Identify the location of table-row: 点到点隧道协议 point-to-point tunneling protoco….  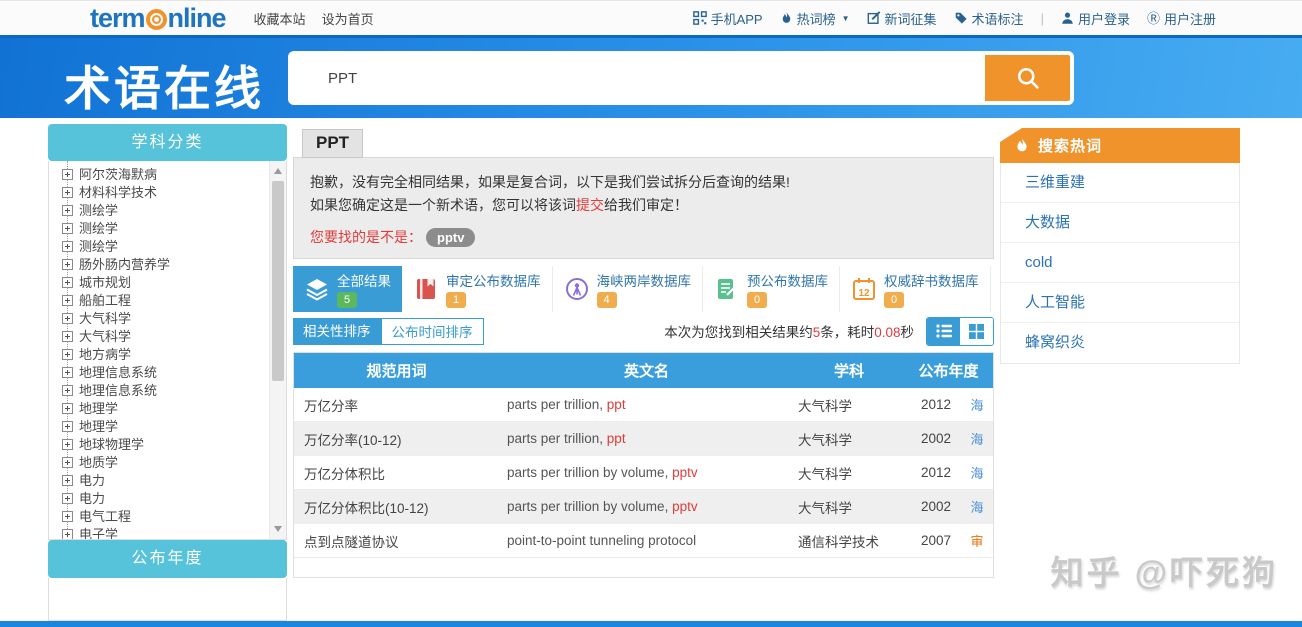
(643, 541).